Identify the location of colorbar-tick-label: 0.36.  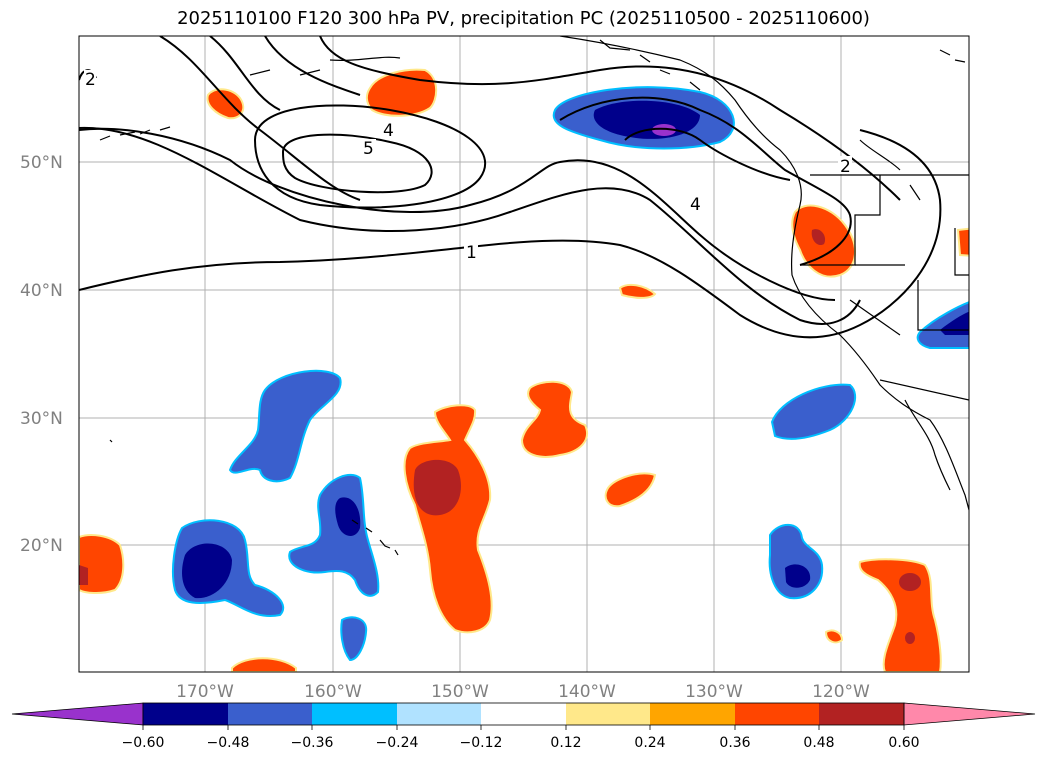
(734, 743).